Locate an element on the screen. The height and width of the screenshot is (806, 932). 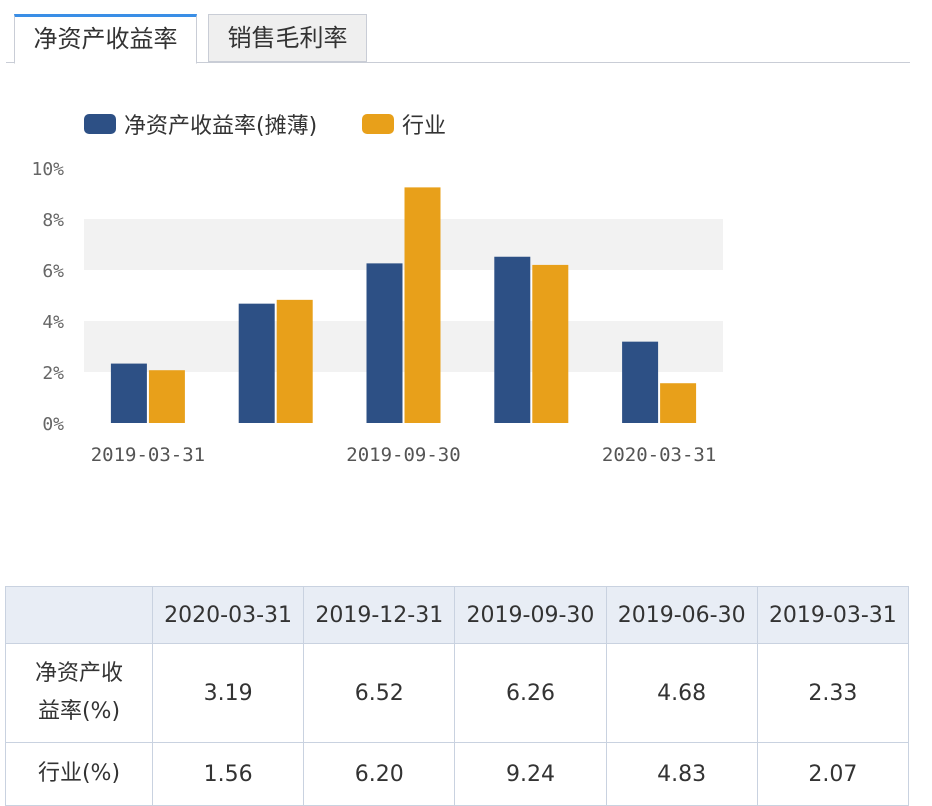
table-row-roe: 净资产收 益率(%) 3.19 6.52 6.26 4.68 2.33 is located at coordinates (457, 693).